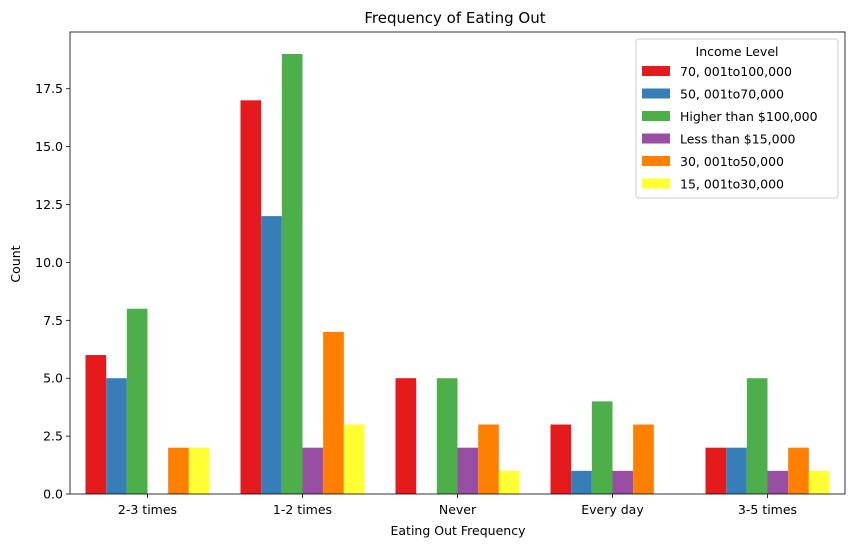  I want to click on legend-box, so click(737, 118).